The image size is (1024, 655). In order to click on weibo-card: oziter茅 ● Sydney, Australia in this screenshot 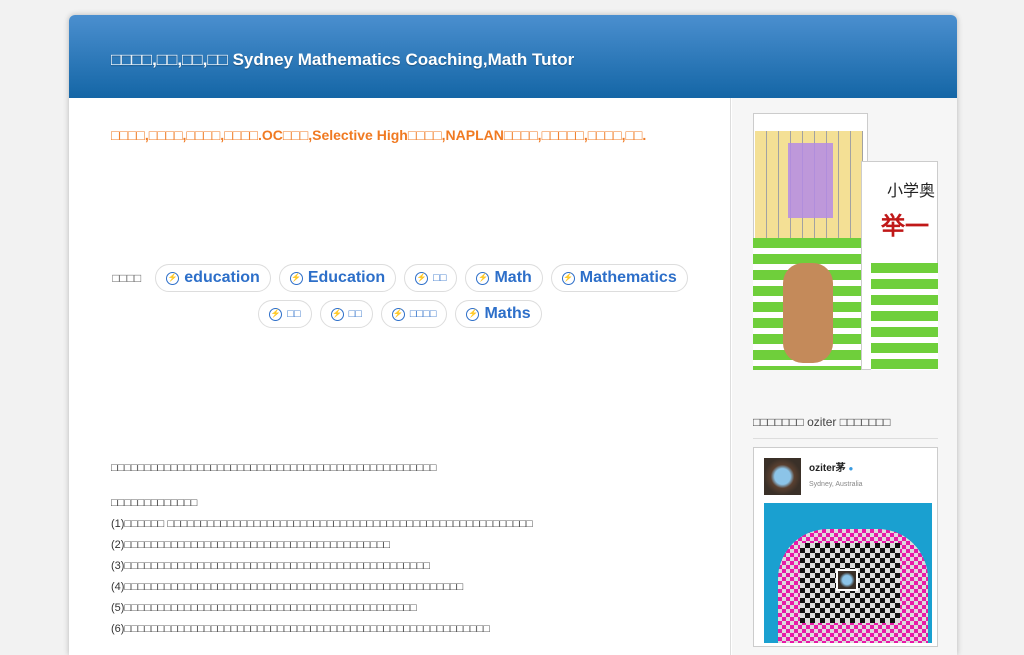, I will do `click(845, 547)`.